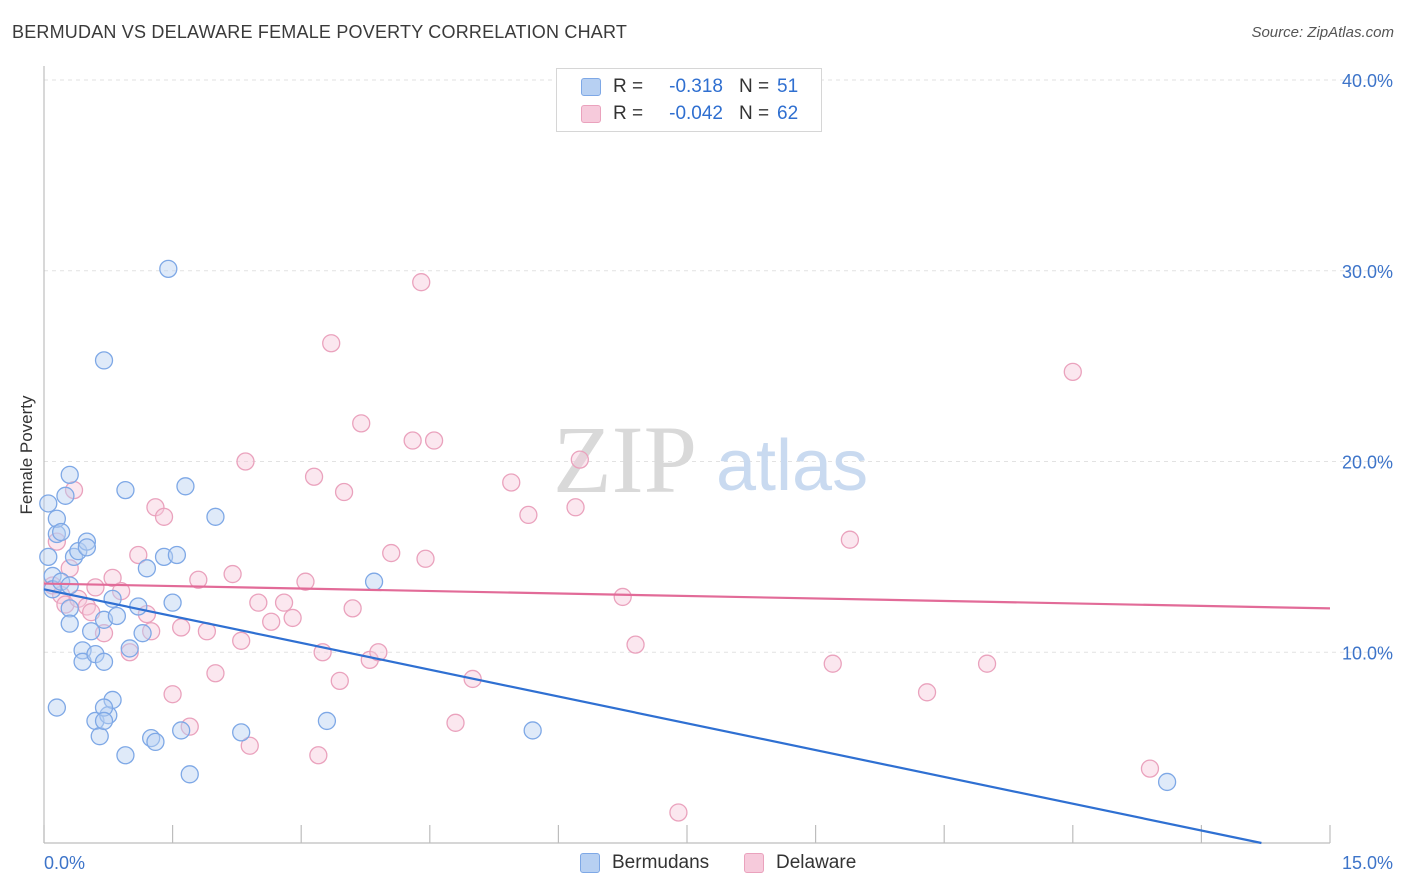  Describe the element at coordinates (792, 466) in the screenshot. I see `watermark-atlas: atlas` at that location.